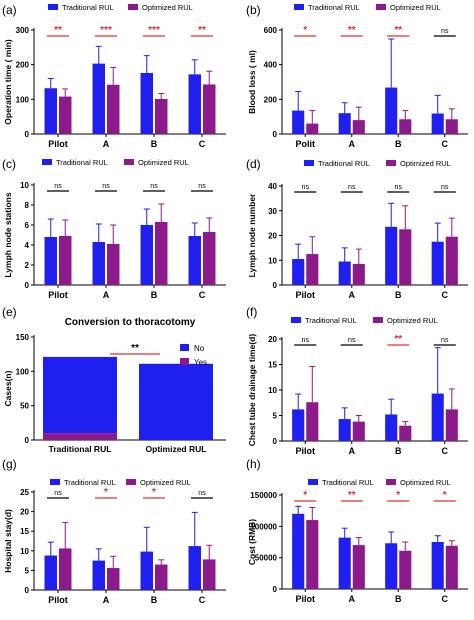  What do you see at coordinates (272, 186) in the screenshot?
I see `y-tick-label: 40` at bounding box center [272, 186].